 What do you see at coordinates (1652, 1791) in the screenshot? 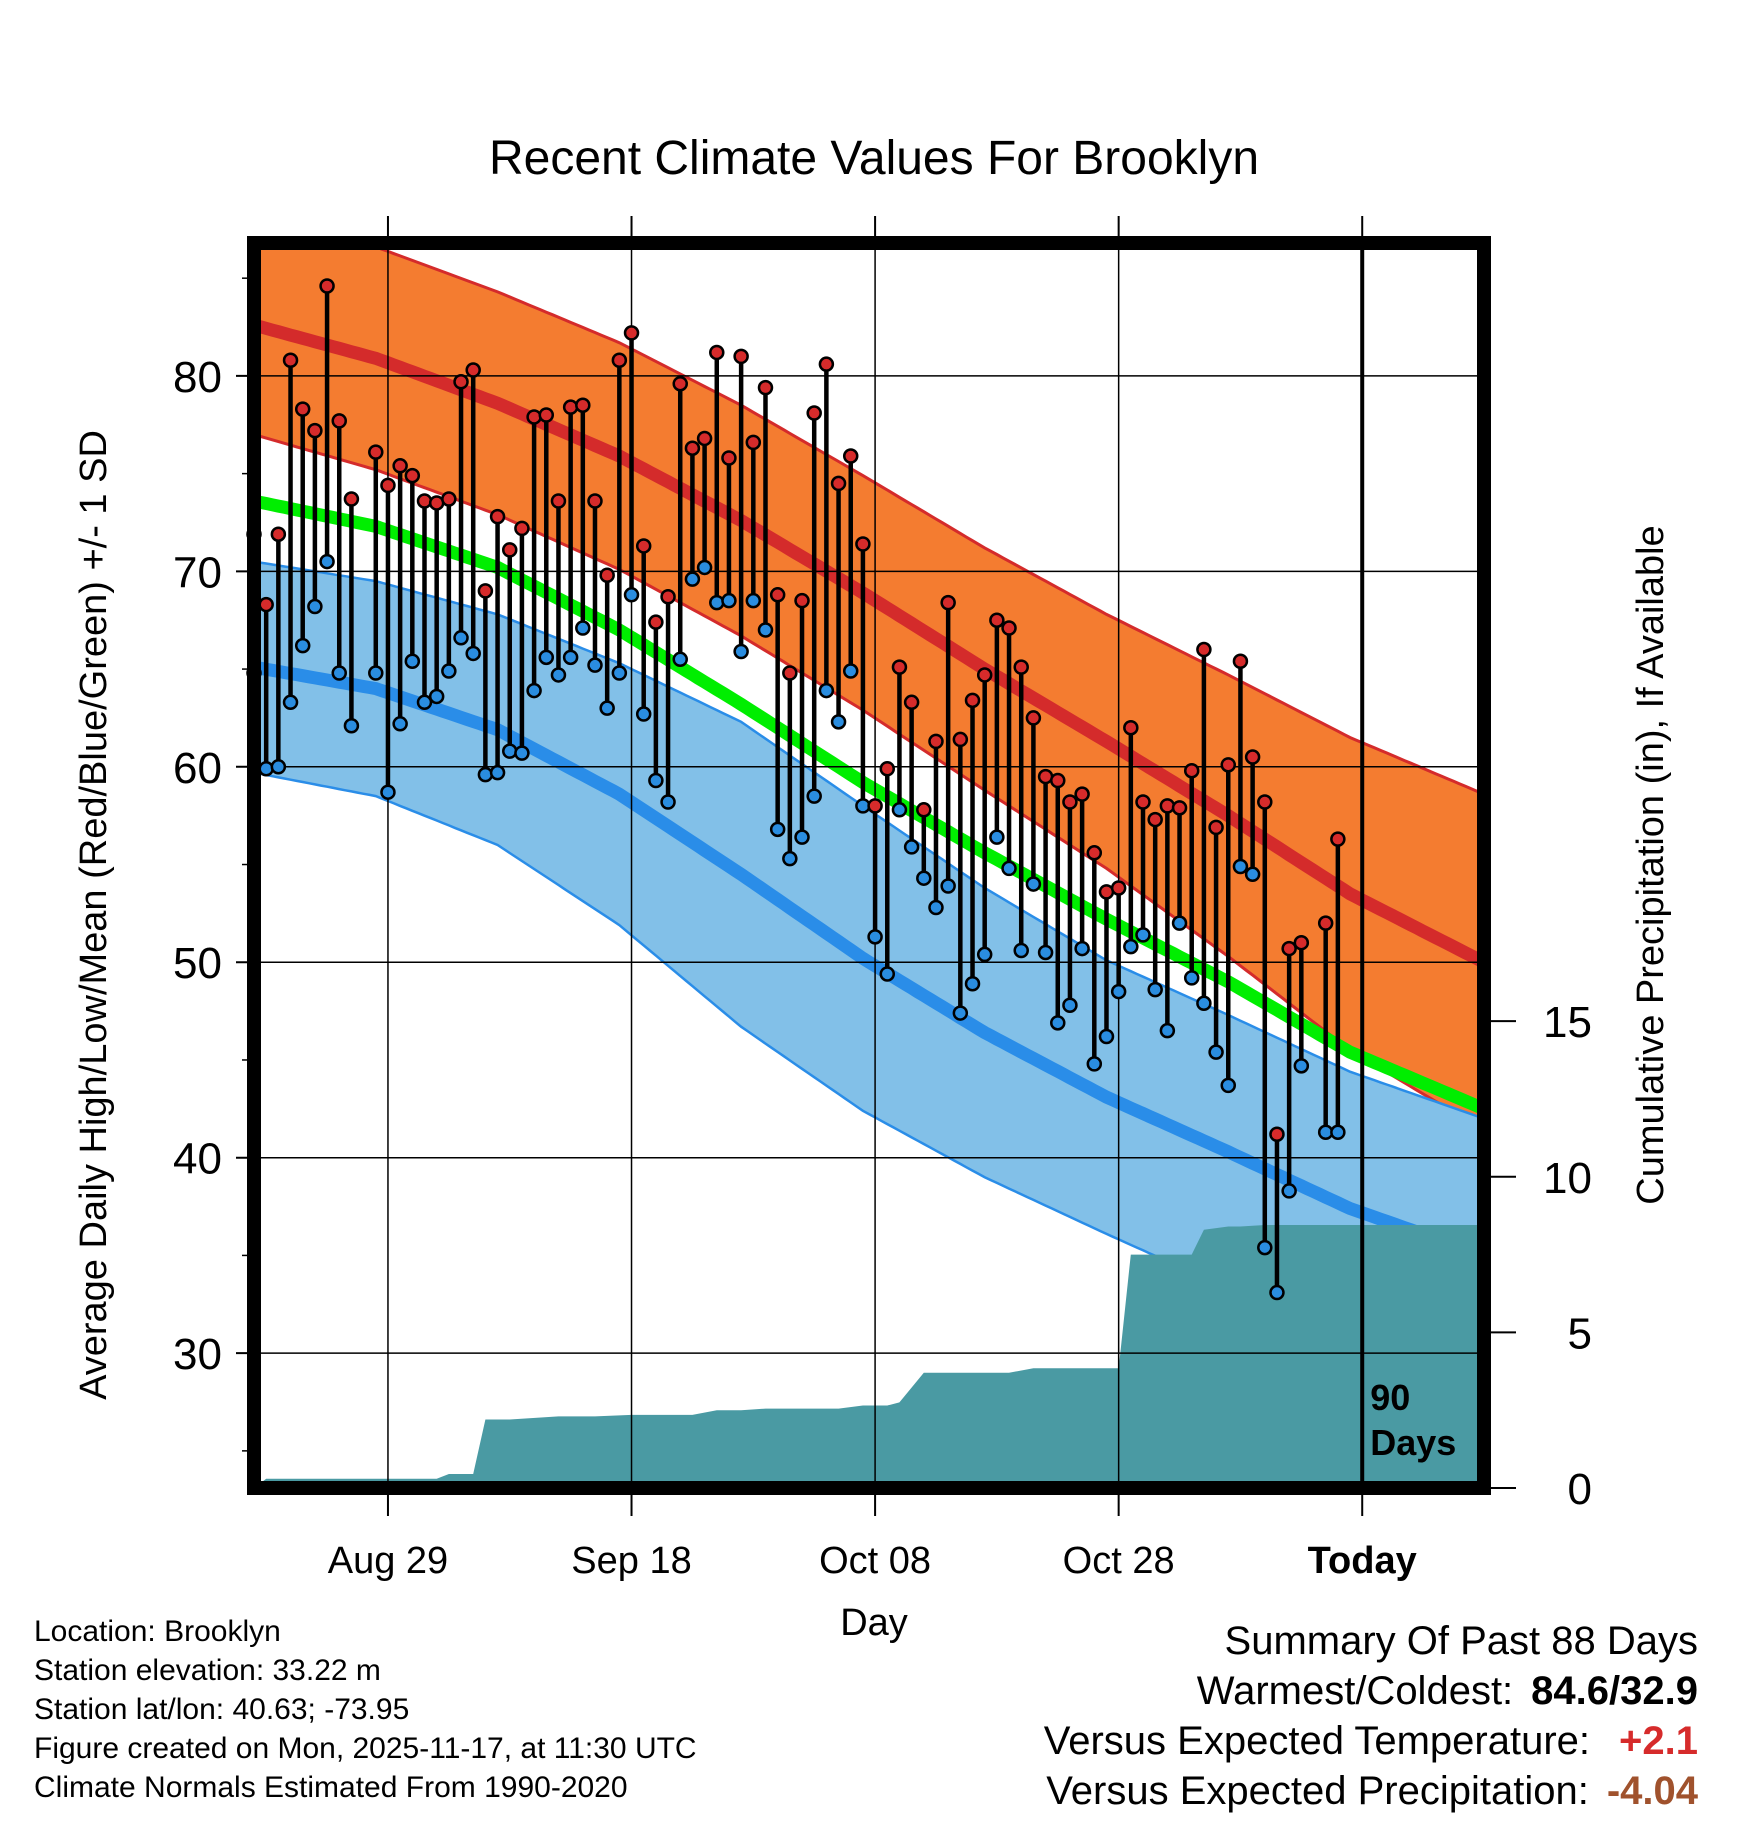
I see `precip-value: -4.04` at bounding box center [1652, 1791].